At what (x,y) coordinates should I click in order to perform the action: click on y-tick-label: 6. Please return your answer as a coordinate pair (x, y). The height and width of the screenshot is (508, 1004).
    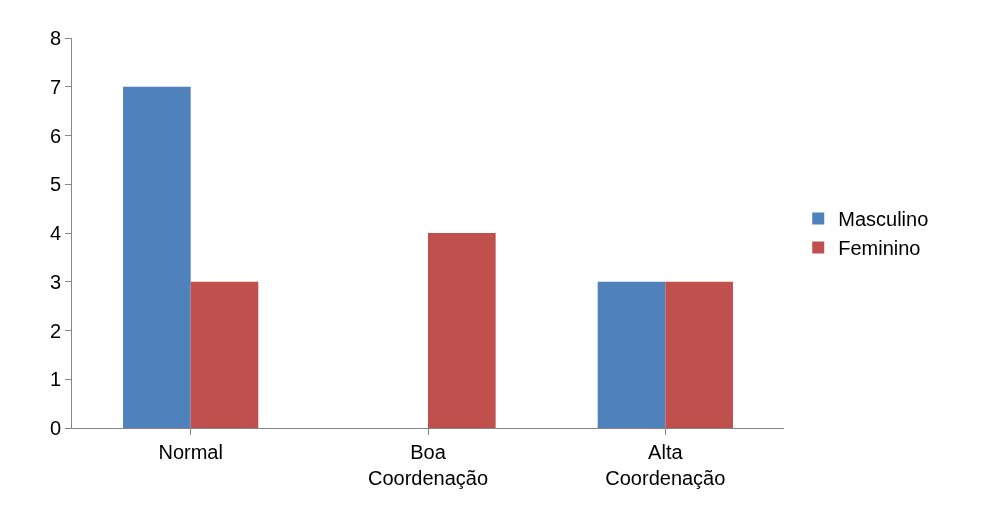
    Looking at the image, I should click on (55, 135).